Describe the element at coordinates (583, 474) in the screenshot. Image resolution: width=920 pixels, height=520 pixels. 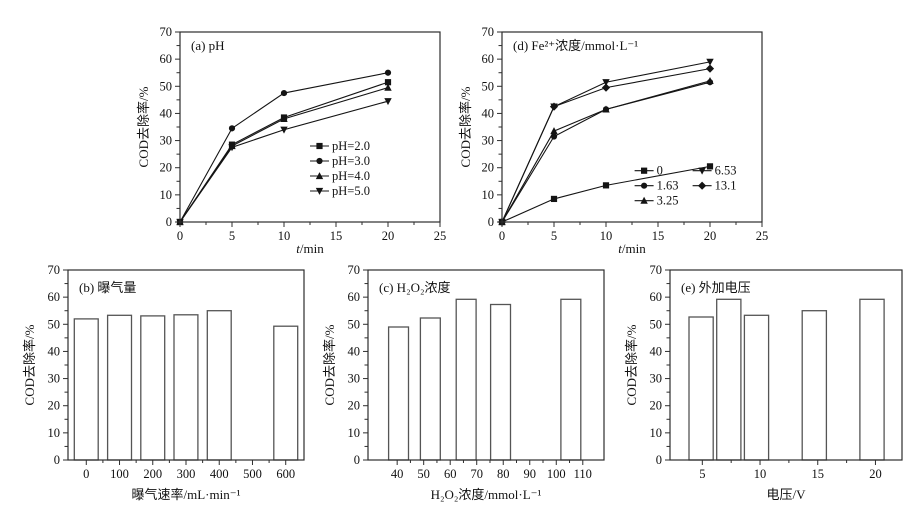
I see `label: 110` at that location.